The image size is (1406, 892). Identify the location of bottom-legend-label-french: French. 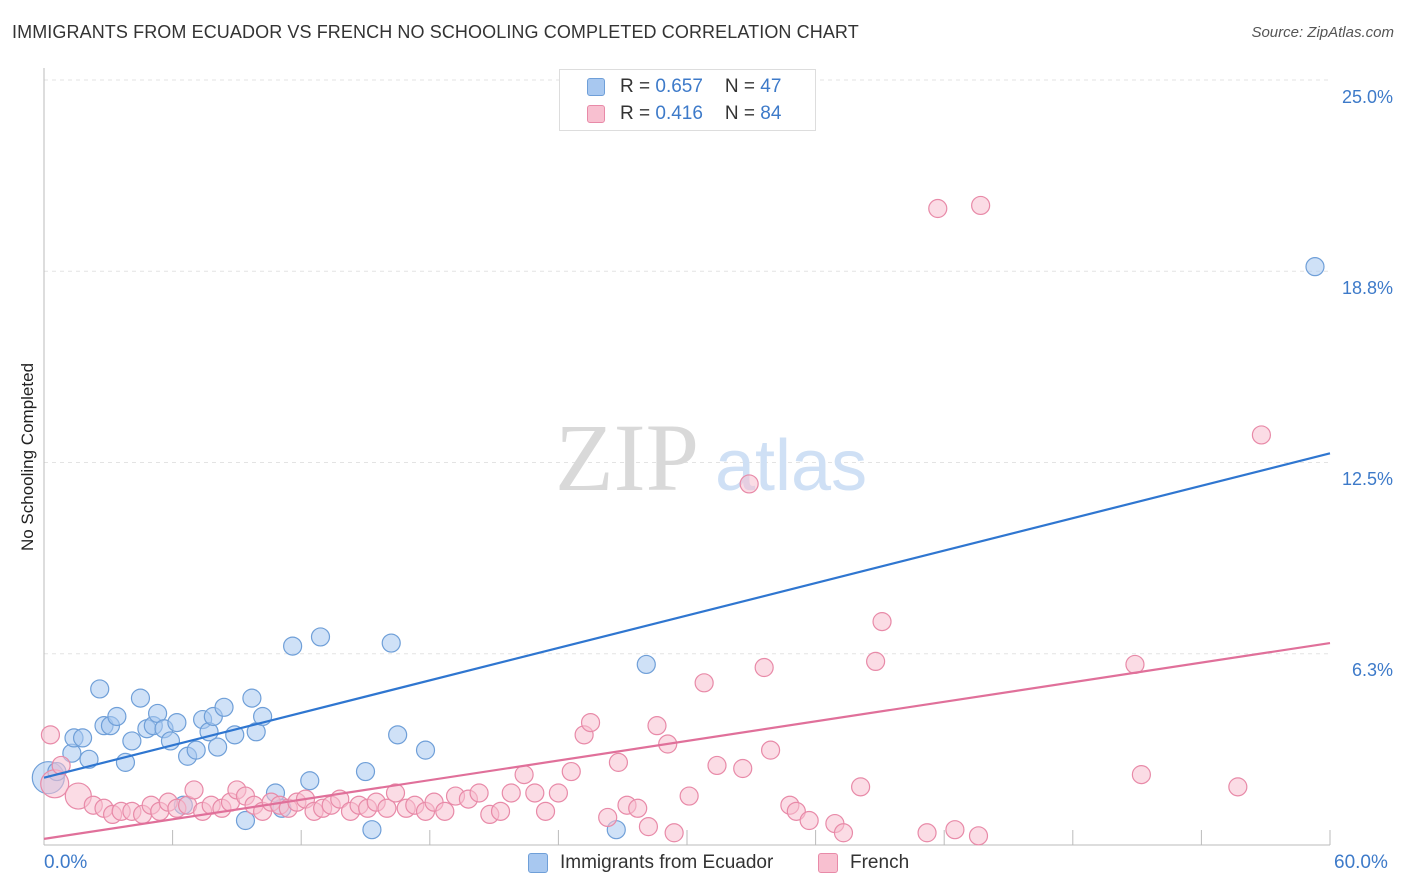
(880, 862).